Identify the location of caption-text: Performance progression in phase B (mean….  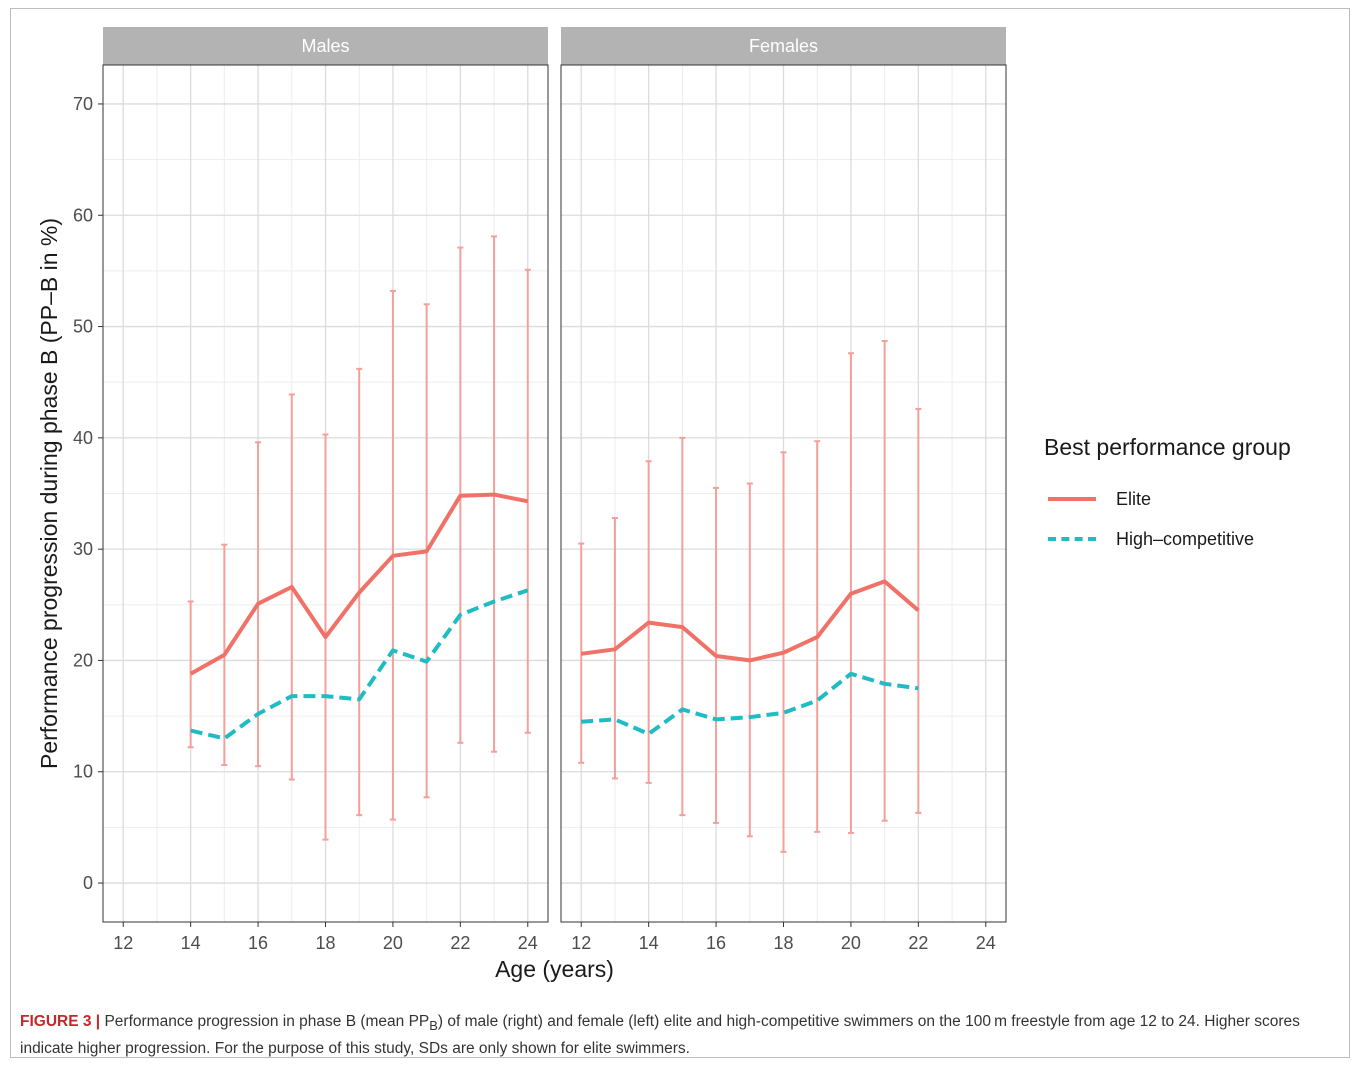
(660, 1035).